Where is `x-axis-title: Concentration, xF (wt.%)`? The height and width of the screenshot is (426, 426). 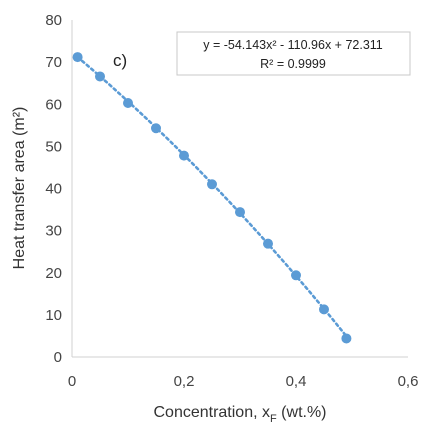
x-axis-title: Concentration, xF (wt.%) is located at coordinates (239, 414).